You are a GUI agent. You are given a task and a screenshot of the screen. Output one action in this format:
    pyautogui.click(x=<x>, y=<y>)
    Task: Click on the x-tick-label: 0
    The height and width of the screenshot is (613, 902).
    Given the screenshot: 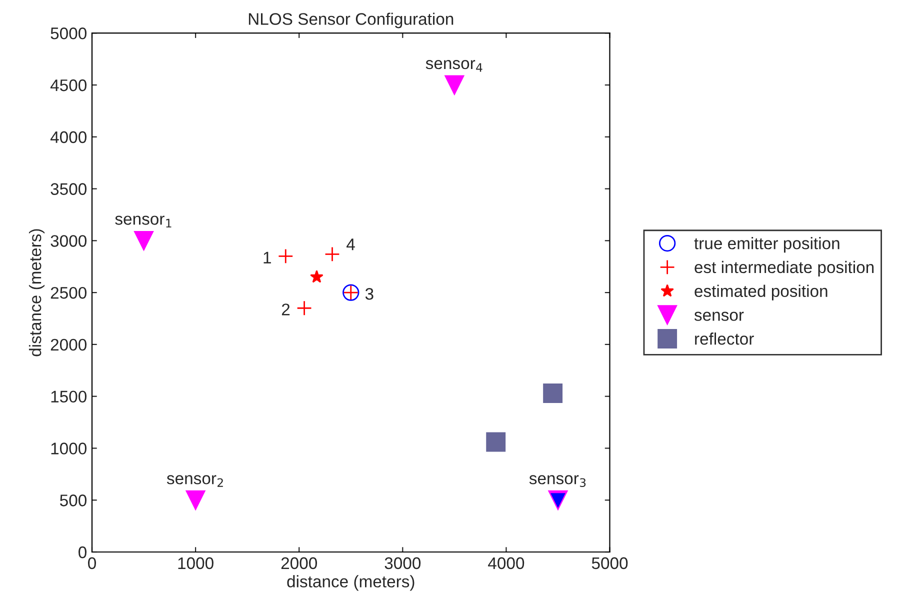 What is the action you would take?
    pyautogui.click(x=92, y=563)
    